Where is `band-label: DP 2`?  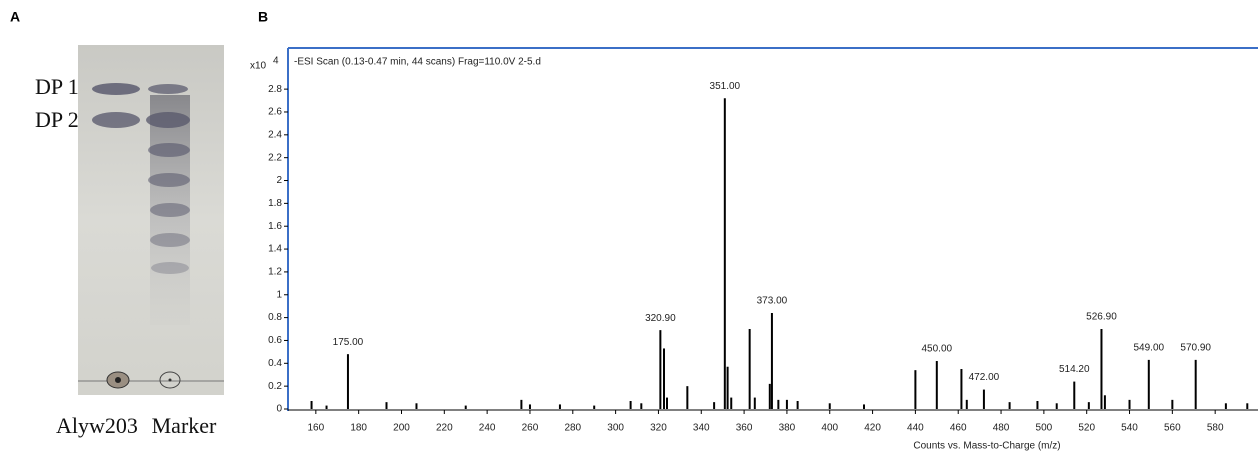 band-label: DP 2 is located at coordinates (57, 119).